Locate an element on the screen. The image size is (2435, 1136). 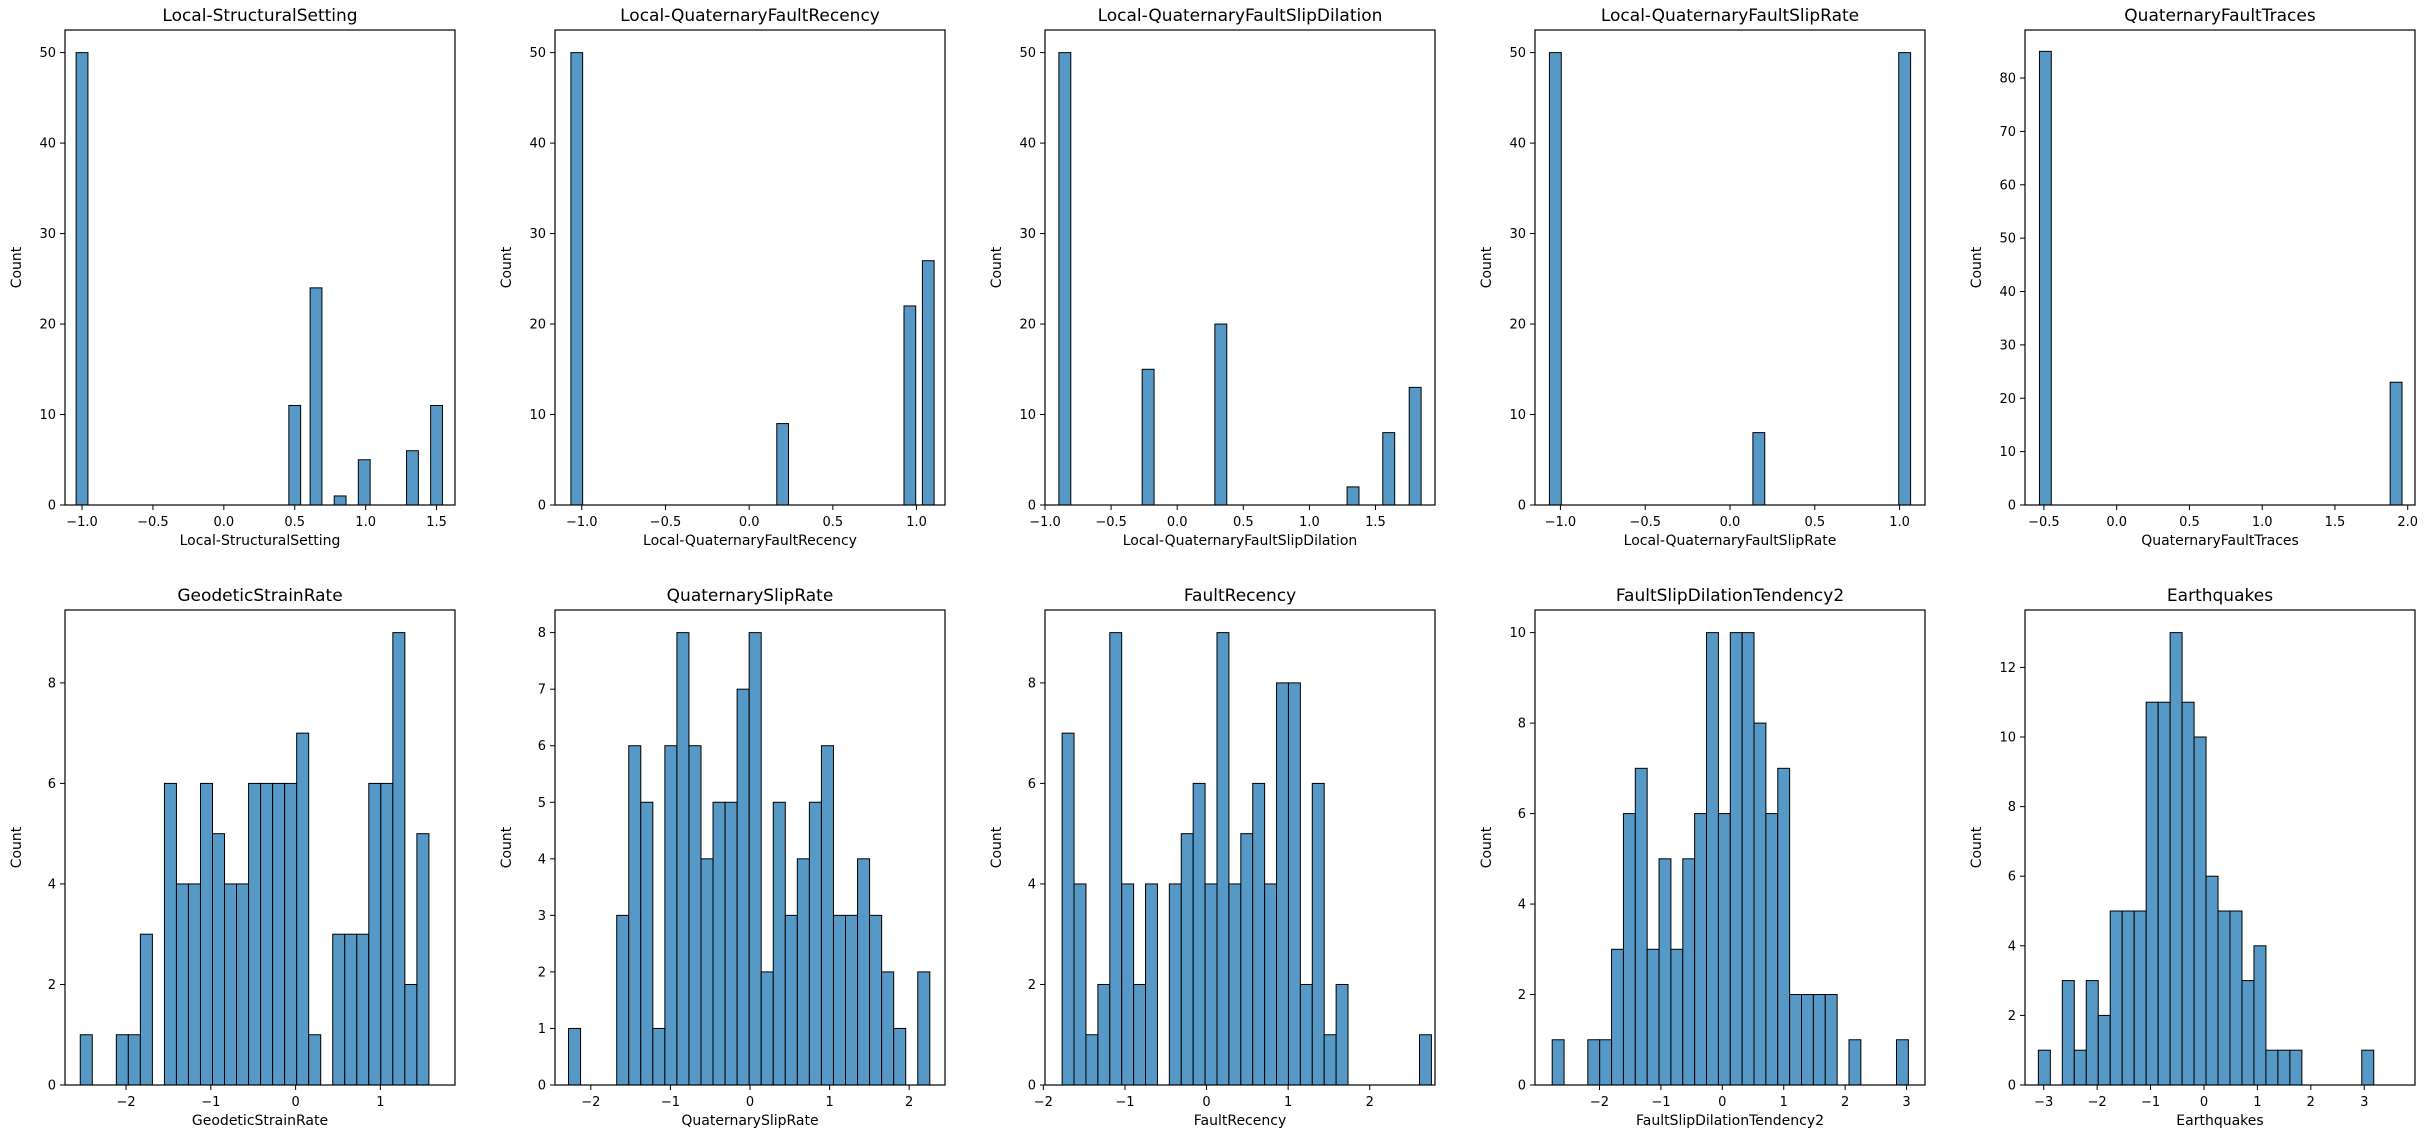
axes-frame is located at coordinates (1730, 267).